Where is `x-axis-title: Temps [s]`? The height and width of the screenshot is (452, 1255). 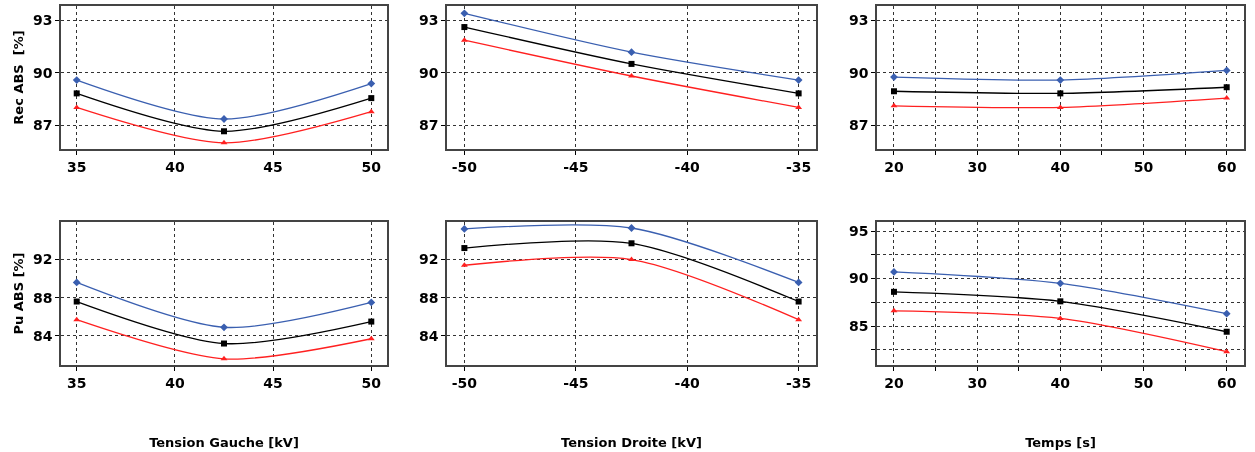
x-axis-title: Temps [s] is located at coordinates (1060, 442).